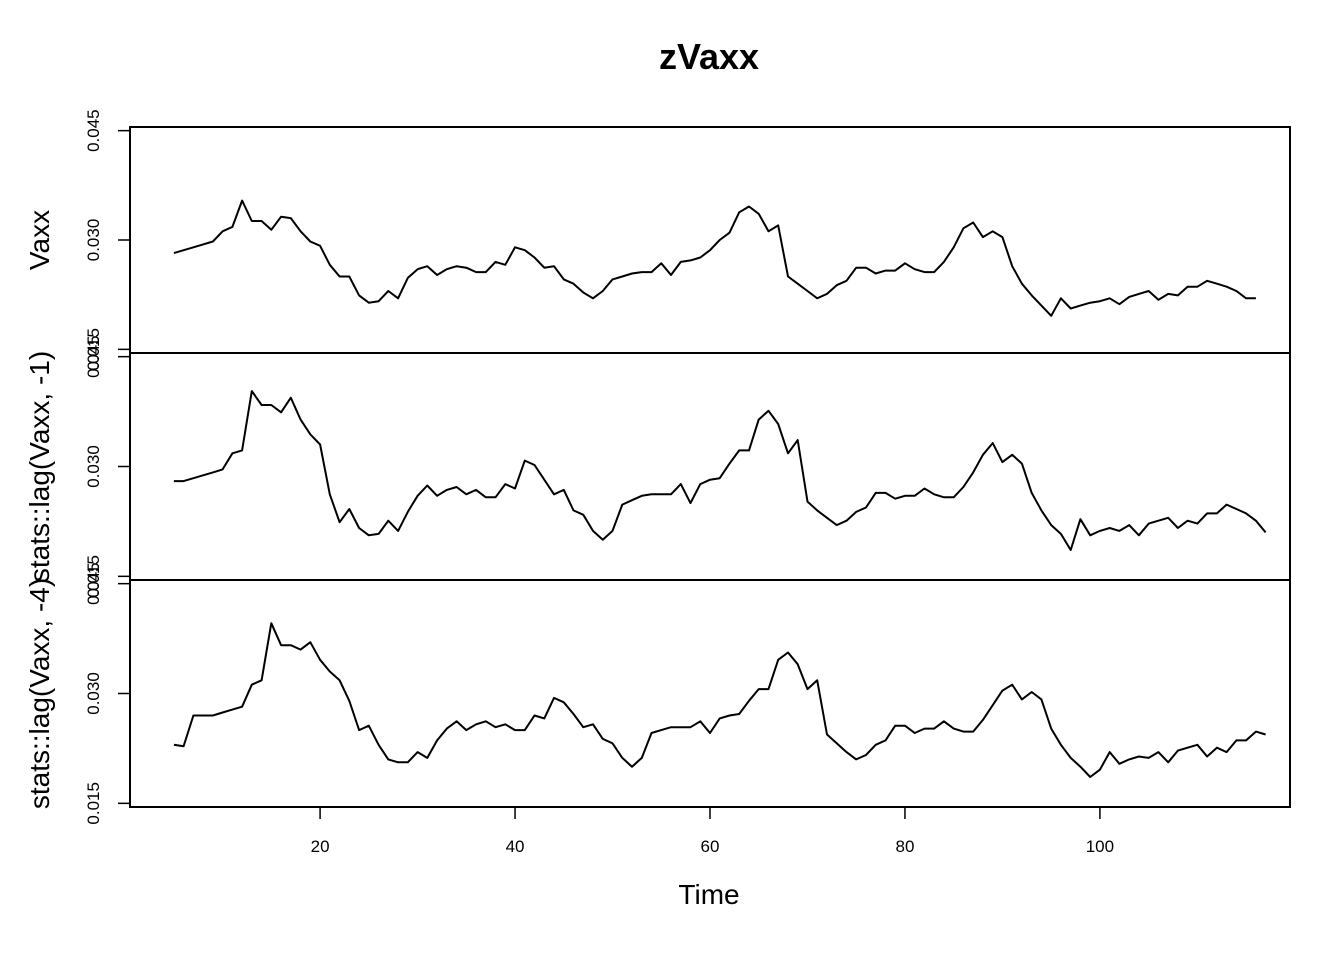 This screenshot has height=960, width=1344. Describe the element at coordinates (712, 831) in the screenshot. I see `x-axis: 20 40 60 80 100` at that location.